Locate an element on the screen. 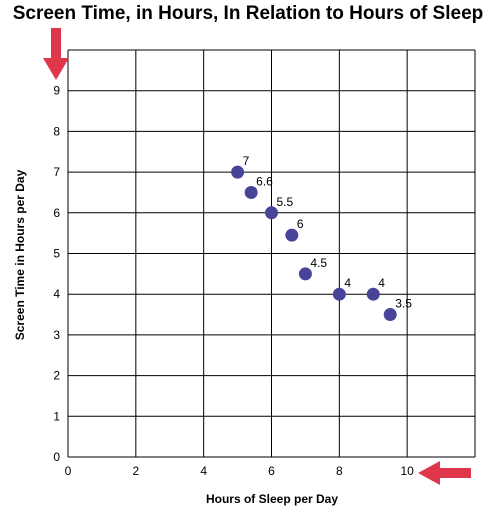 Image resolution: width=496 pixels, height=510 pixels. data-label: 3.5 is located at coordinates (403, 304).